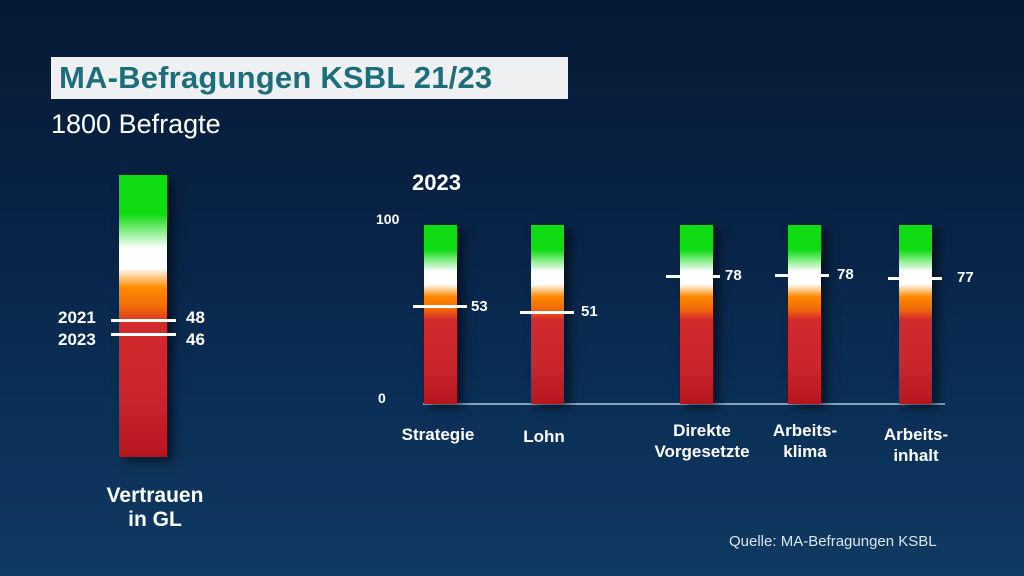  What do you see at coordinates (805, 451) in the screenshot?
I see `category-arbeitsklima-line2: klima` at bounding box center [805, 451].